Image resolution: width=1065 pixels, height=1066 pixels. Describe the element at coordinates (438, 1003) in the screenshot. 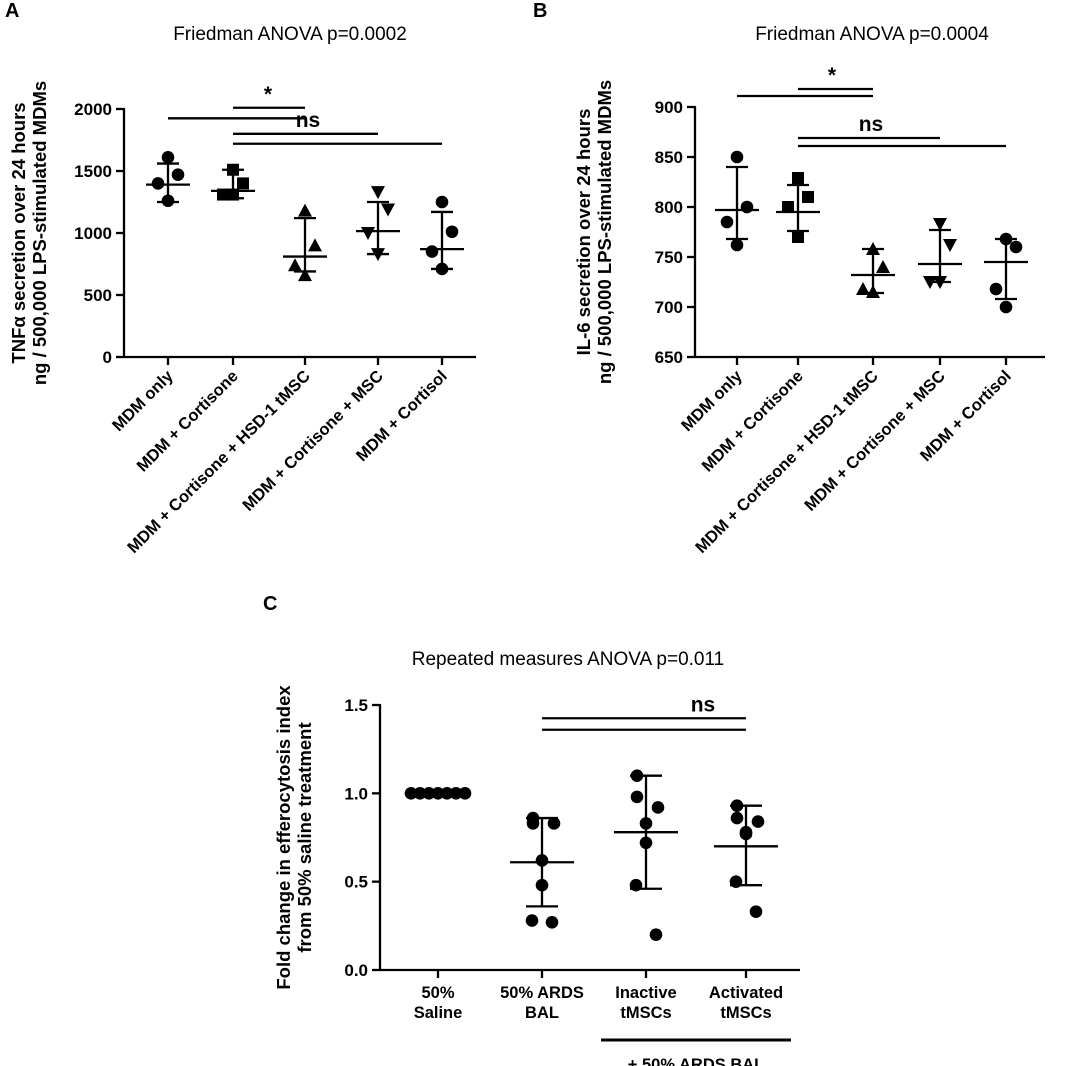

I see `x-category-label: 50% Saline` at that location.